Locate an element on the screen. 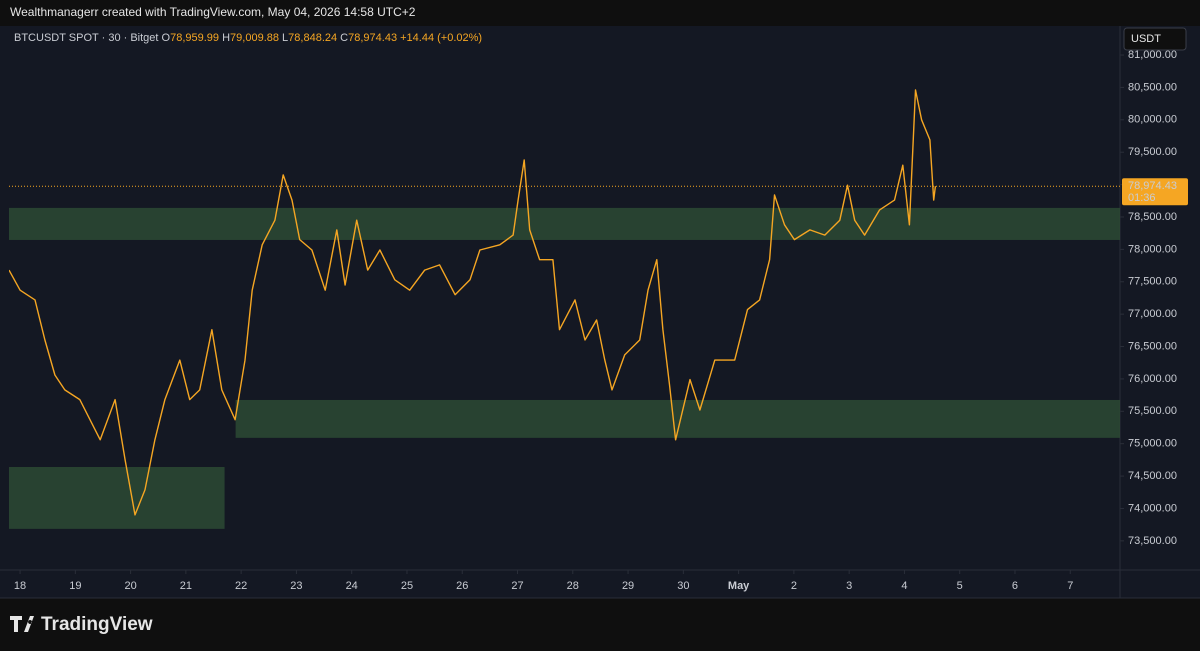 The image size is (1200, 651). x-tick-label: 24 is located at coordinates (352, 586).